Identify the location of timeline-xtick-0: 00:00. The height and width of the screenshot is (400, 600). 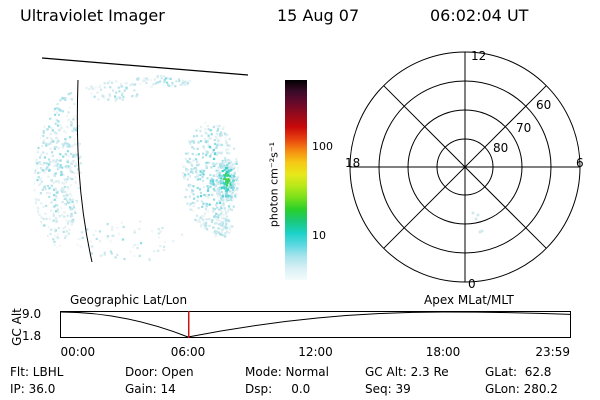
(78, 352).